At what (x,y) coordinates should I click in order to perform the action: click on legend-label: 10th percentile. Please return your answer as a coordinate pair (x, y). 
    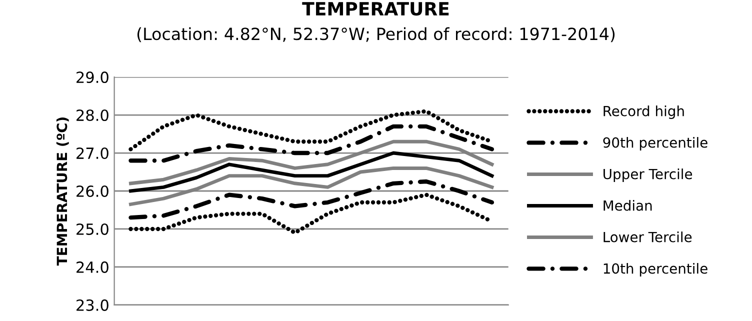
    Looking at the image, I should click on (656, 269).